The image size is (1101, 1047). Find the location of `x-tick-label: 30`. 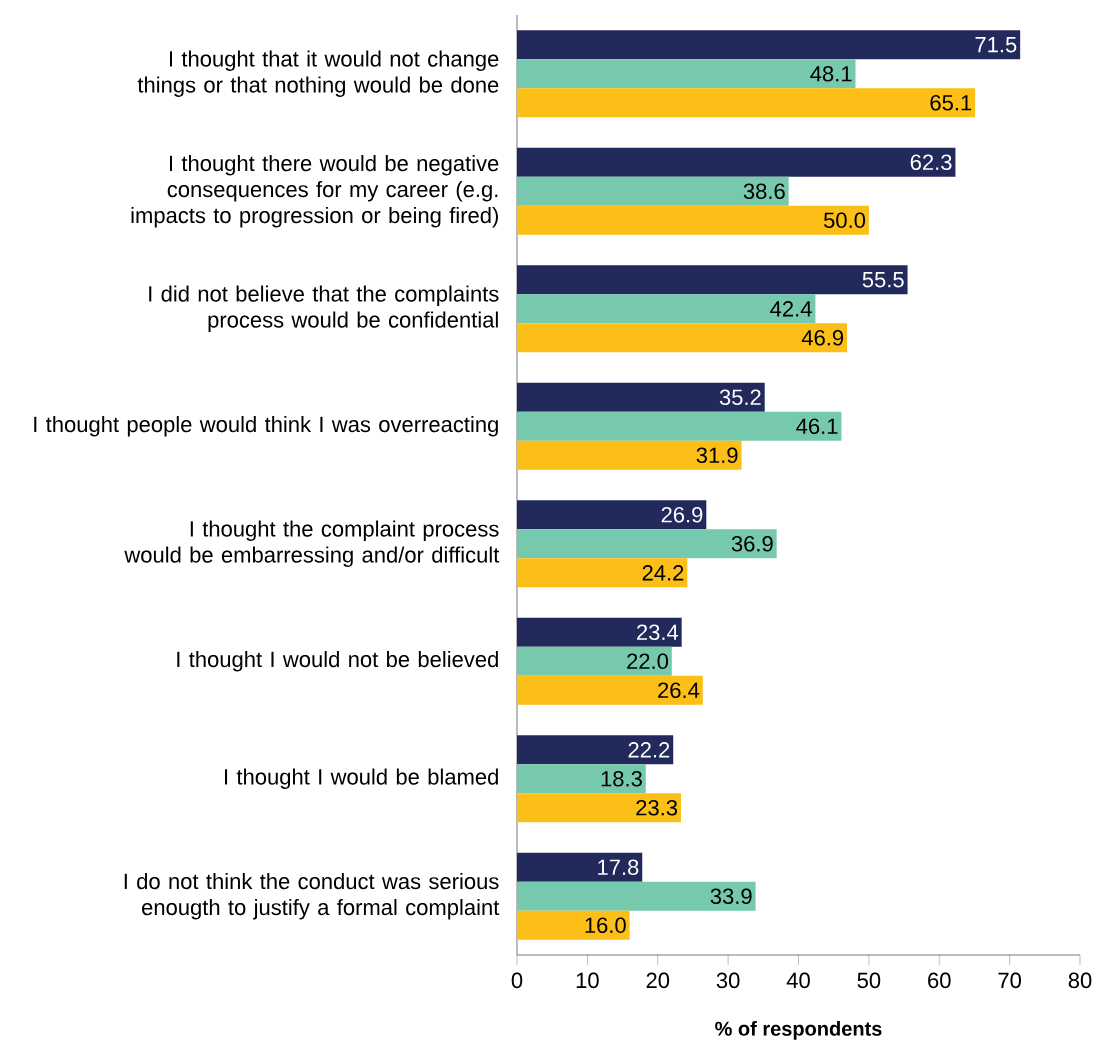

x-tick-label: 30 is located at coordinates (728, 980).